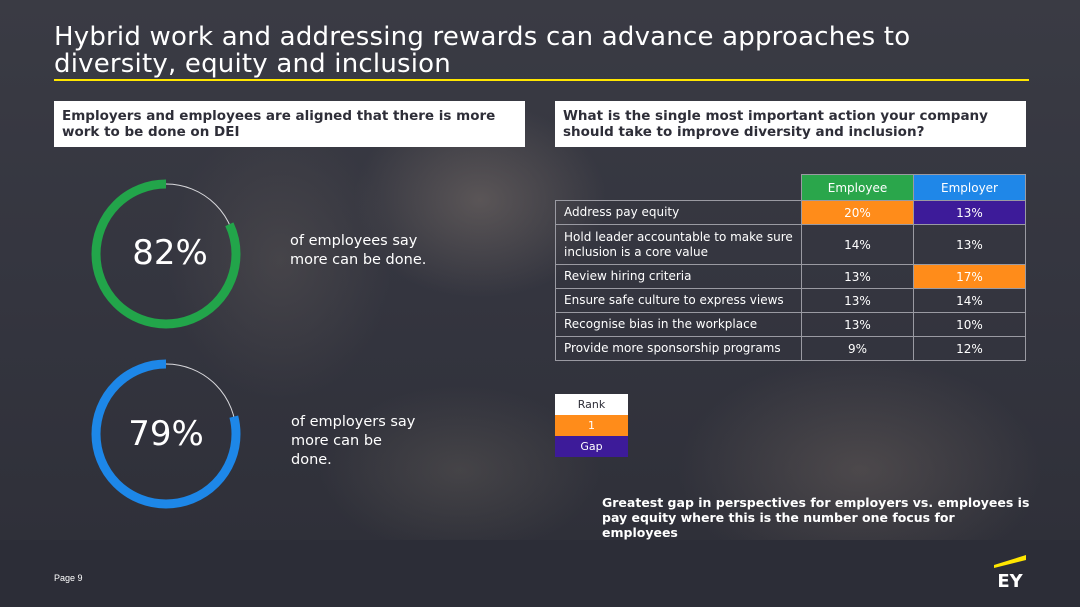 The width and height of the screenshot is (1080, 607). Describe the element at coordinates (678, 212) in the screenshot. I see `row-label: Address pay equity` at that location.